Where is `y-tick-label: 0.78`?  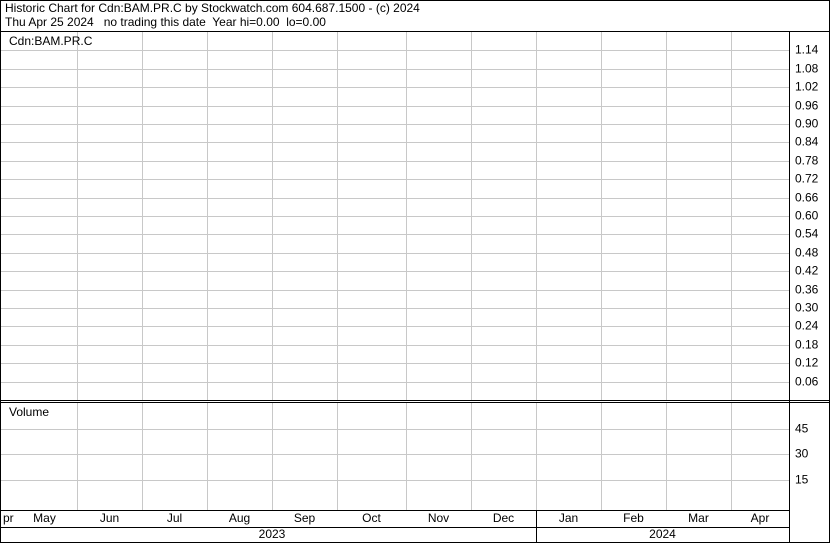
y-tick-label: 0.78 is located at coordinates (807, 161).